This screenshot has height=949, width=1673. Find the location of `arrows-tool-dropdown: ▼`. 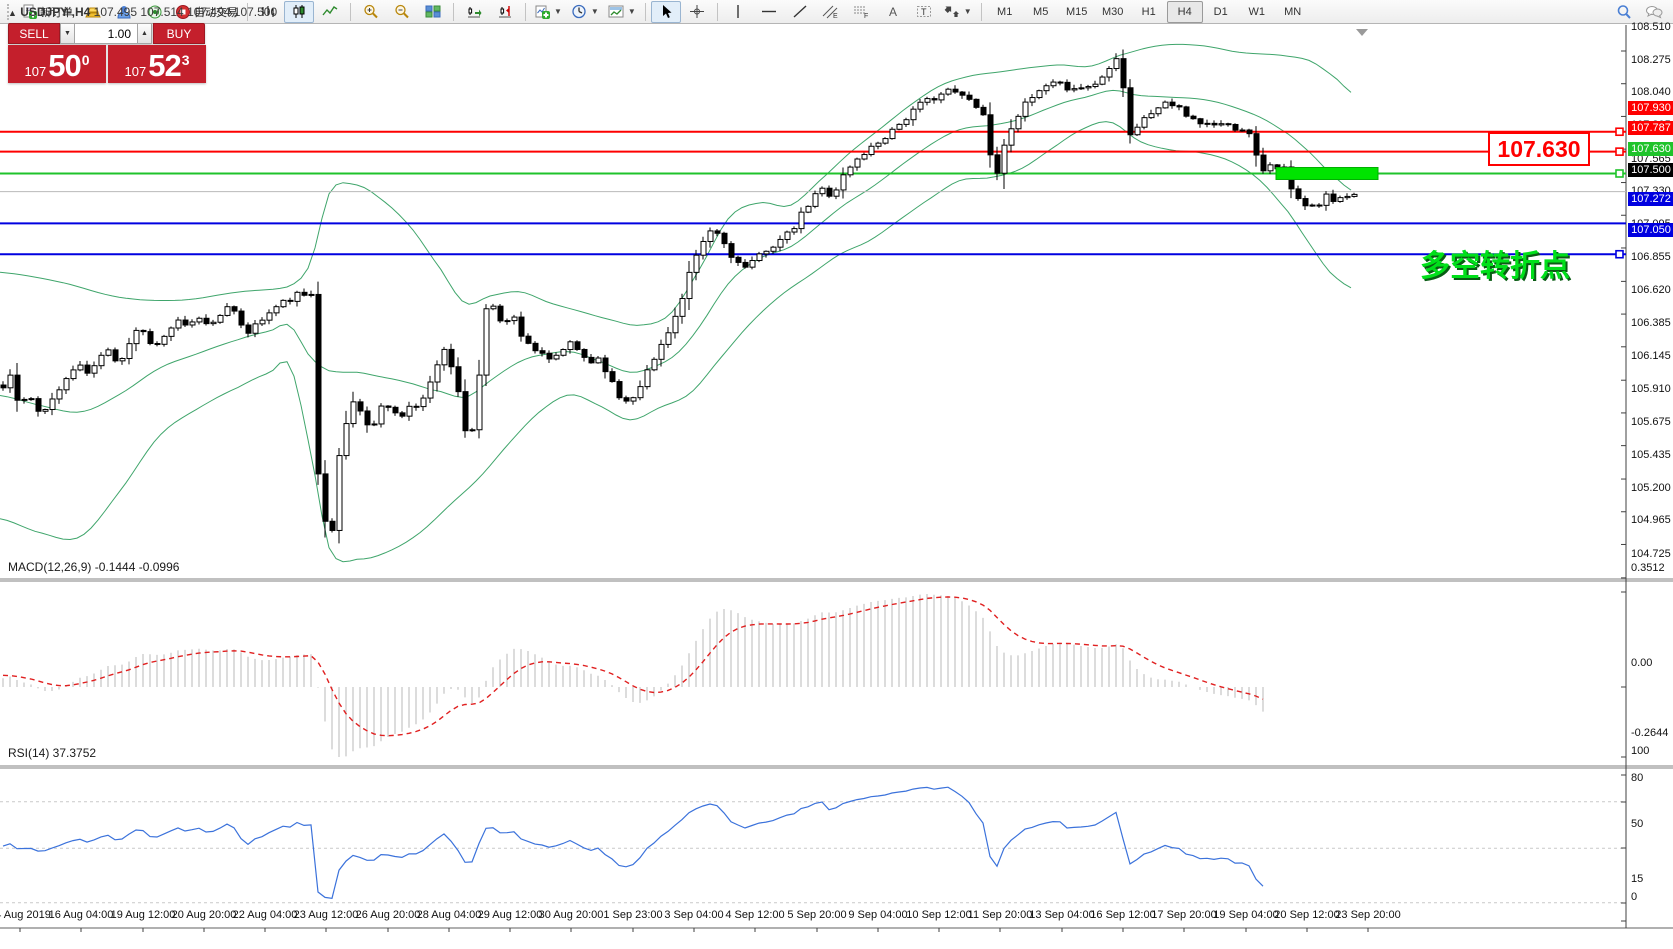

arrows-tool-dropdown: ▼ is located at coordinates (958, 12).